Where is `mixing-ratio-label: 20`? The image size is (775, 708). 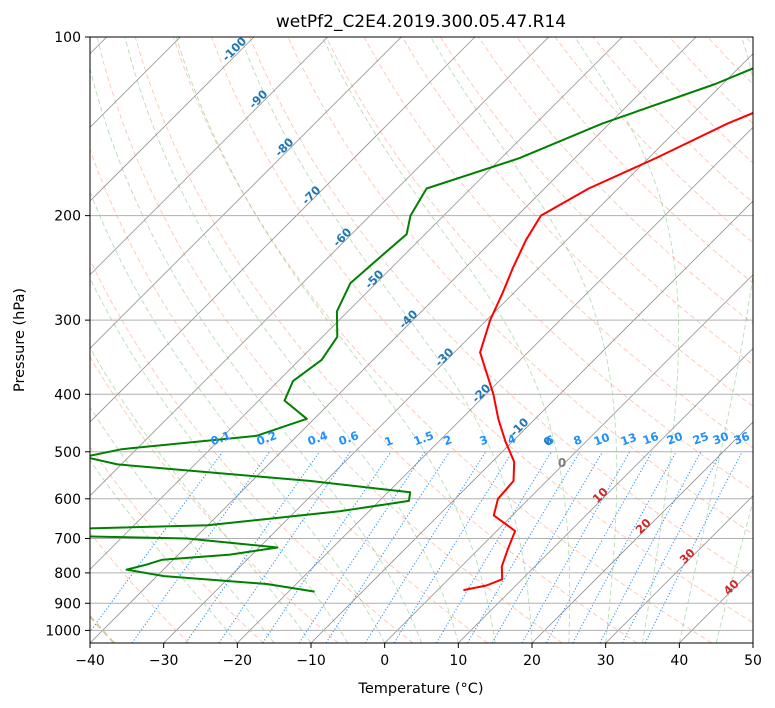 mixing-ratio-label: 20 is located at coordinates (675, 438).